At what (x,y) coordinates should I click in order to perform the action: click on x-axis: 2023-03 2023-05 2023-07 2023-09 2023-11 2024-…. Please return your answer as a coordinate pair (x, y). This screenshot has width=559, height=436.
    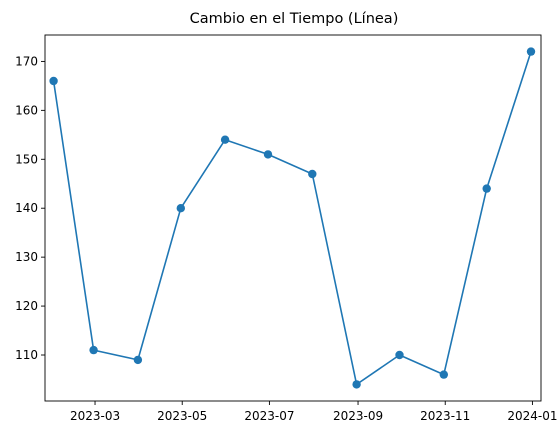
    Looking at the image, I should click on (313, 412).